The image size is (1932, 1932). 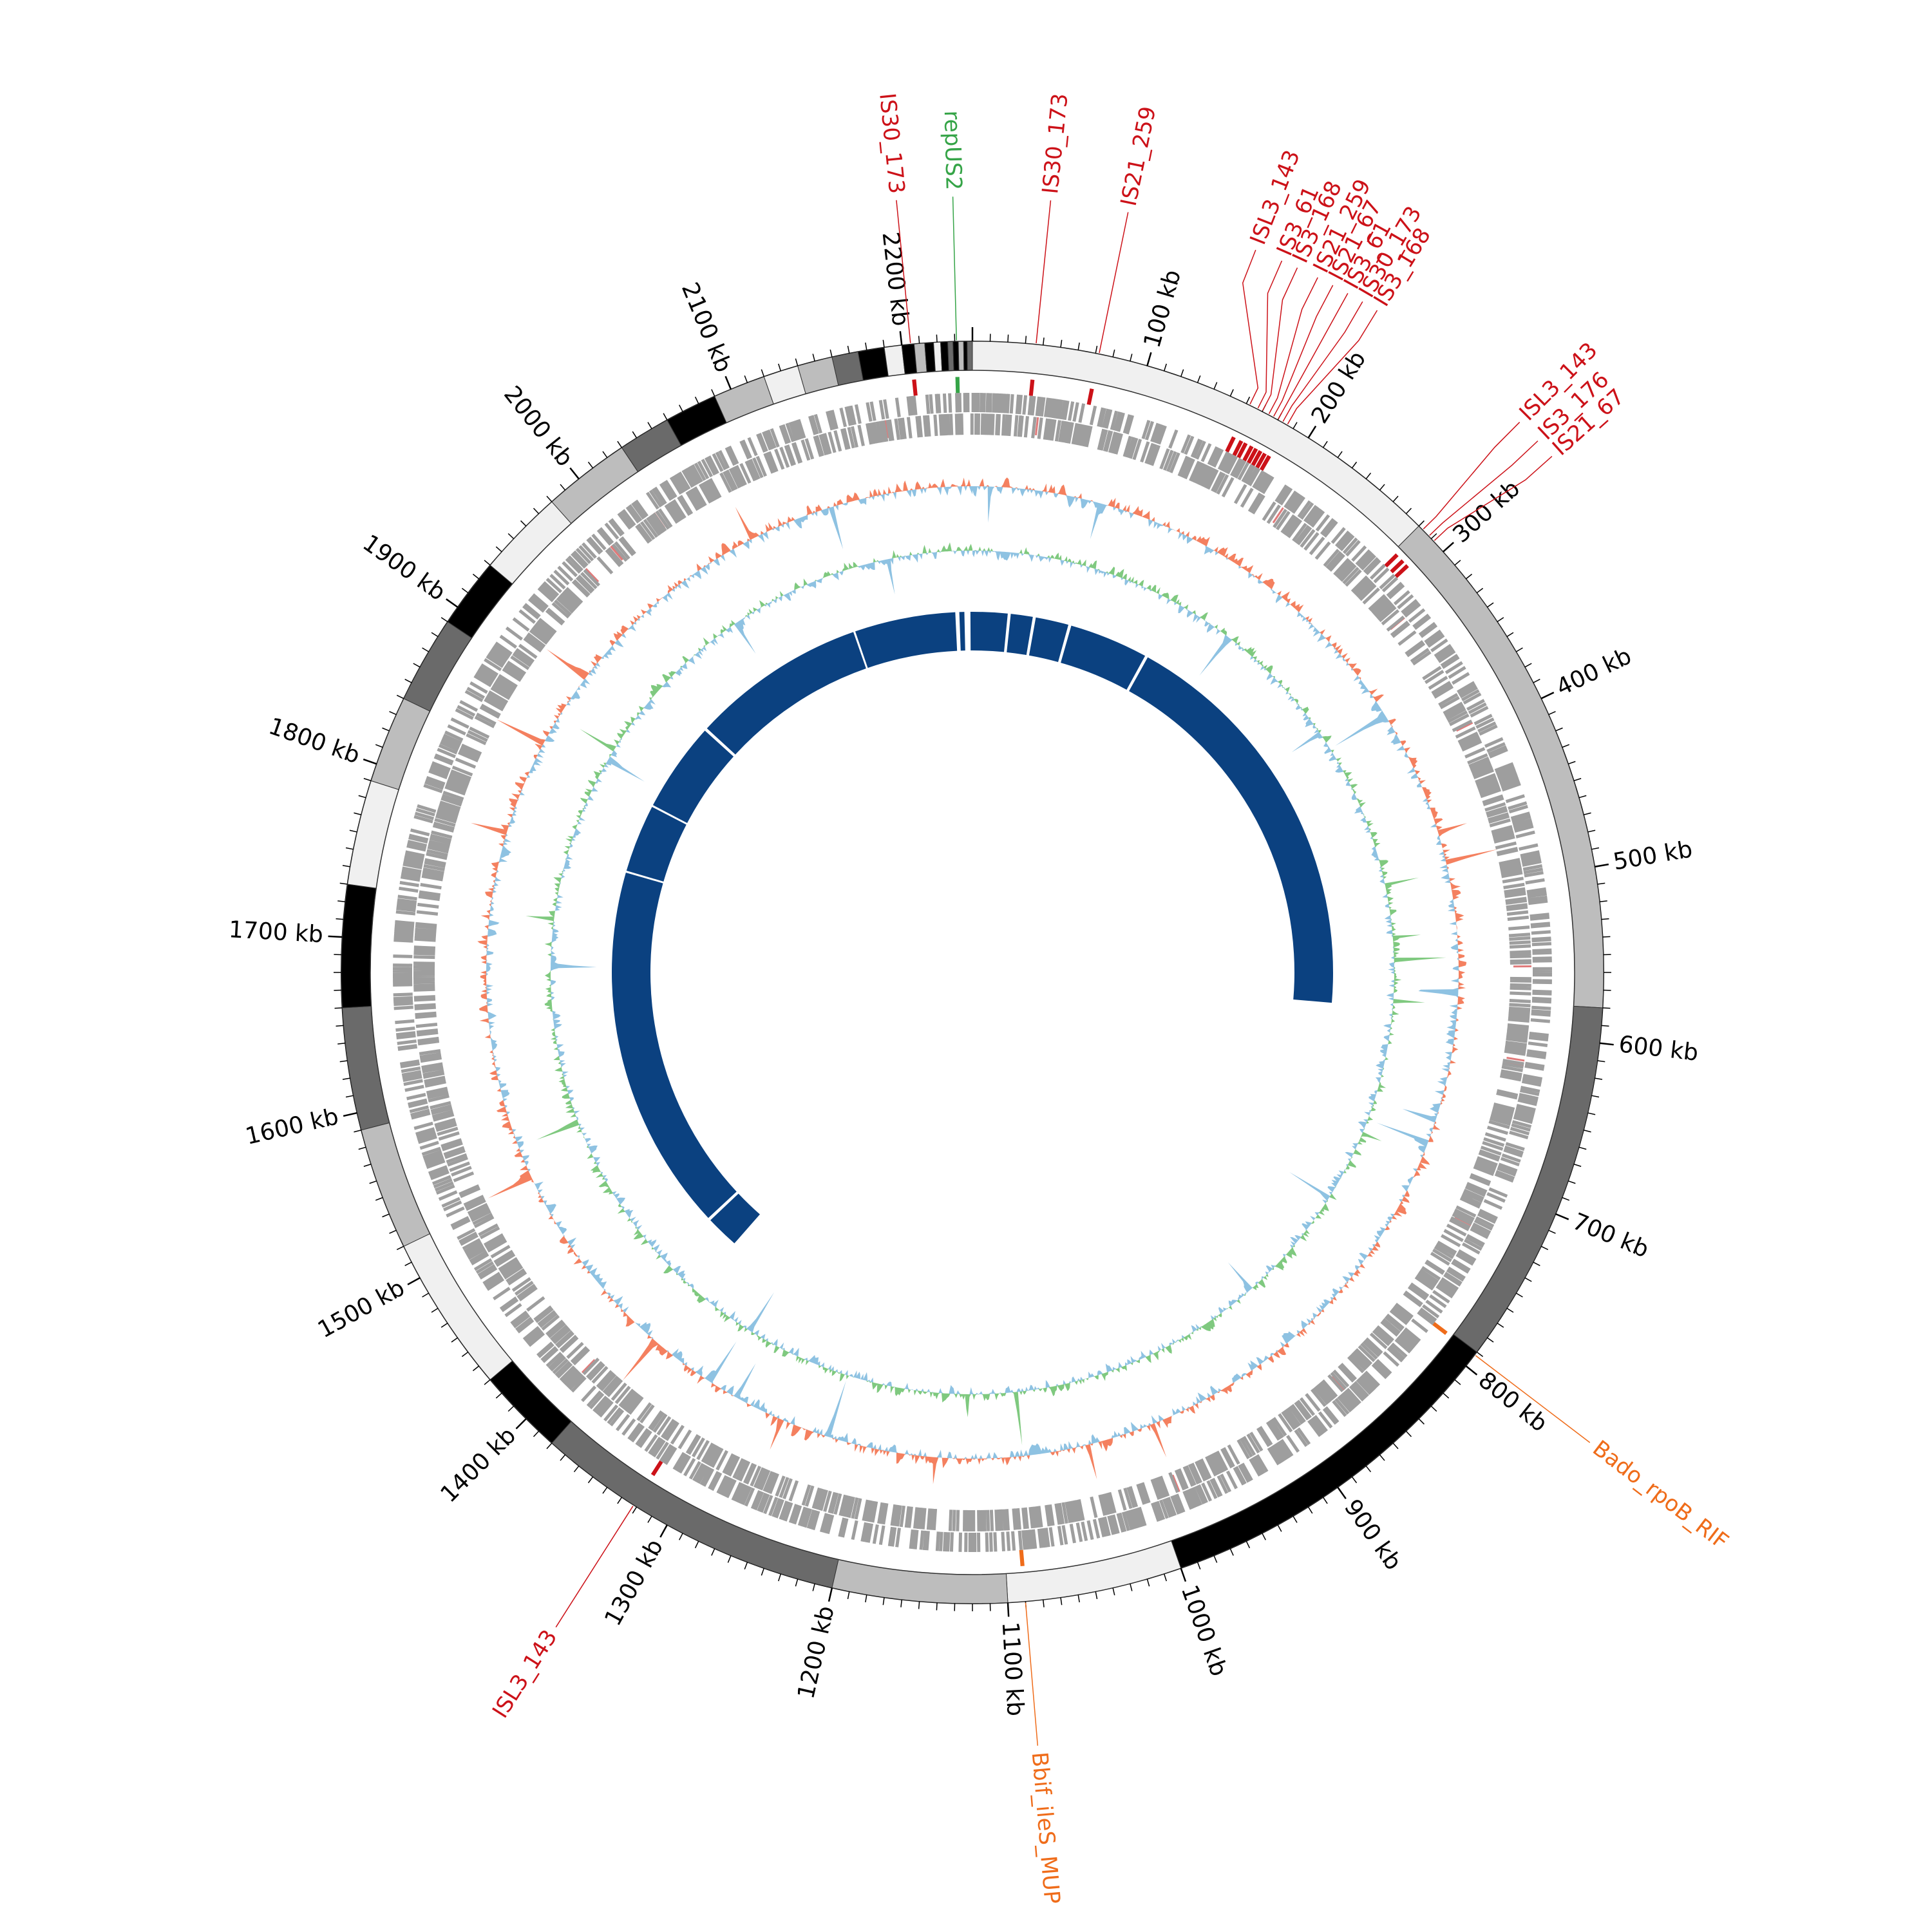 What do you see at coordinates (1660, 1495) in the screenshot?
I see `annotation-label: Bado_rpoB_RIF` at bounding box center [1660, 1495].